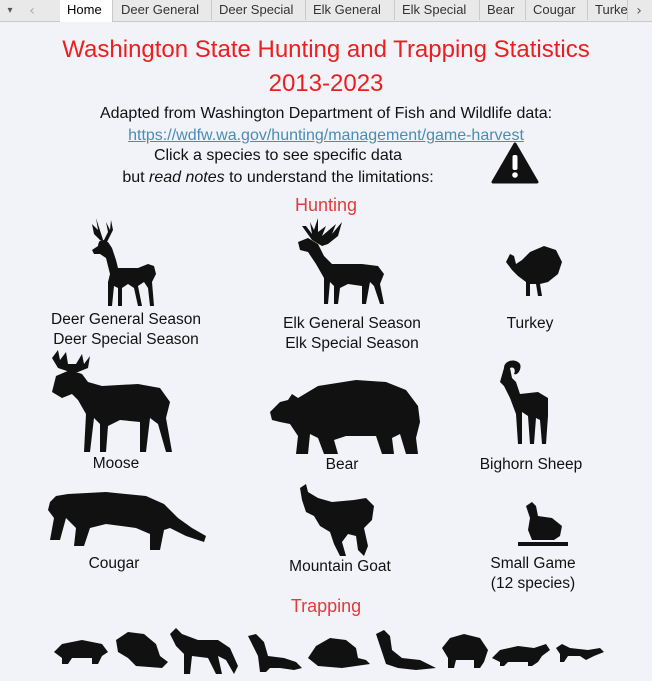  Describe the element at coordinates (338, 523) in the screenshot. I see `mountain-goat-silhouette` at that location.